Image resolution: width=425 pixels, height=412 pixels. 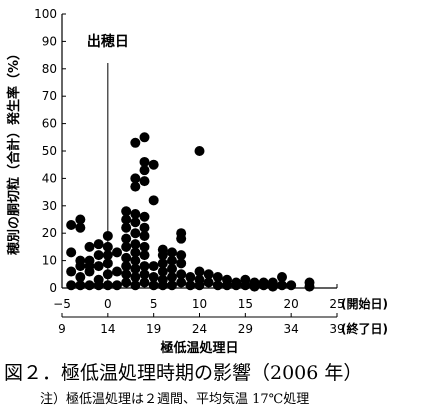 I want to click on y-tick-label: 80, so click(x=49, y=69).